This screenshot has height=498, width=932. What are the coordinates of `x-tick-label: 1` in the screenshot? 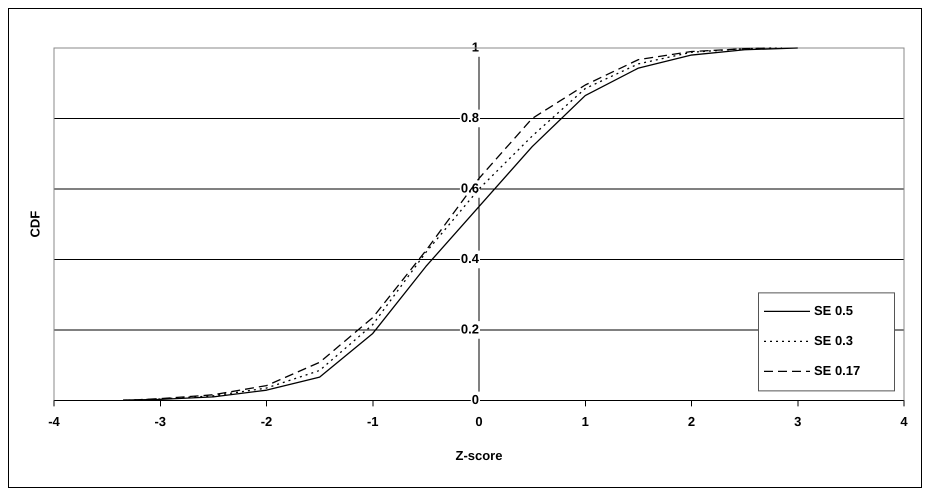 It's located at (585, 421).